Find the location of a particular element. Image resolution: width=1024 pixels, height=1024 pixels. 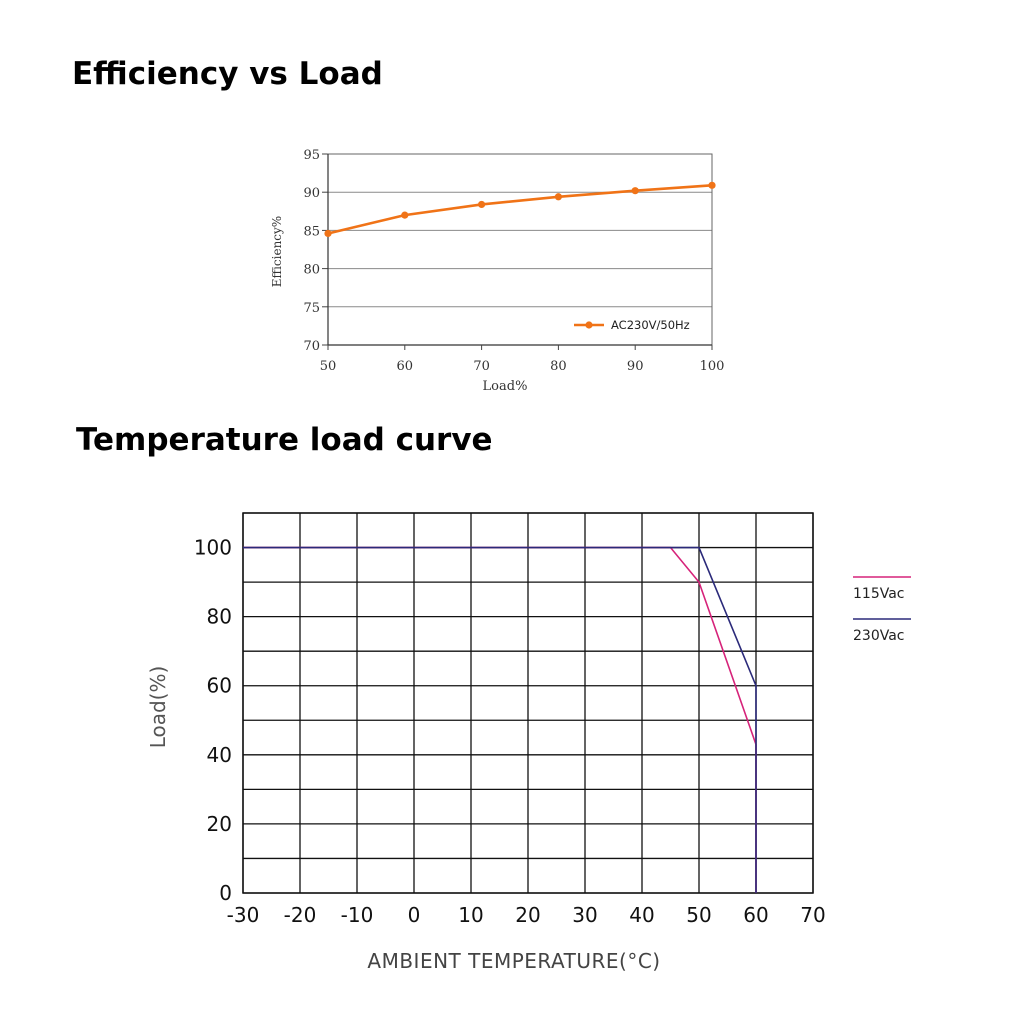

temp-x-tick-label: 60 is located at coordinates (755, 915).